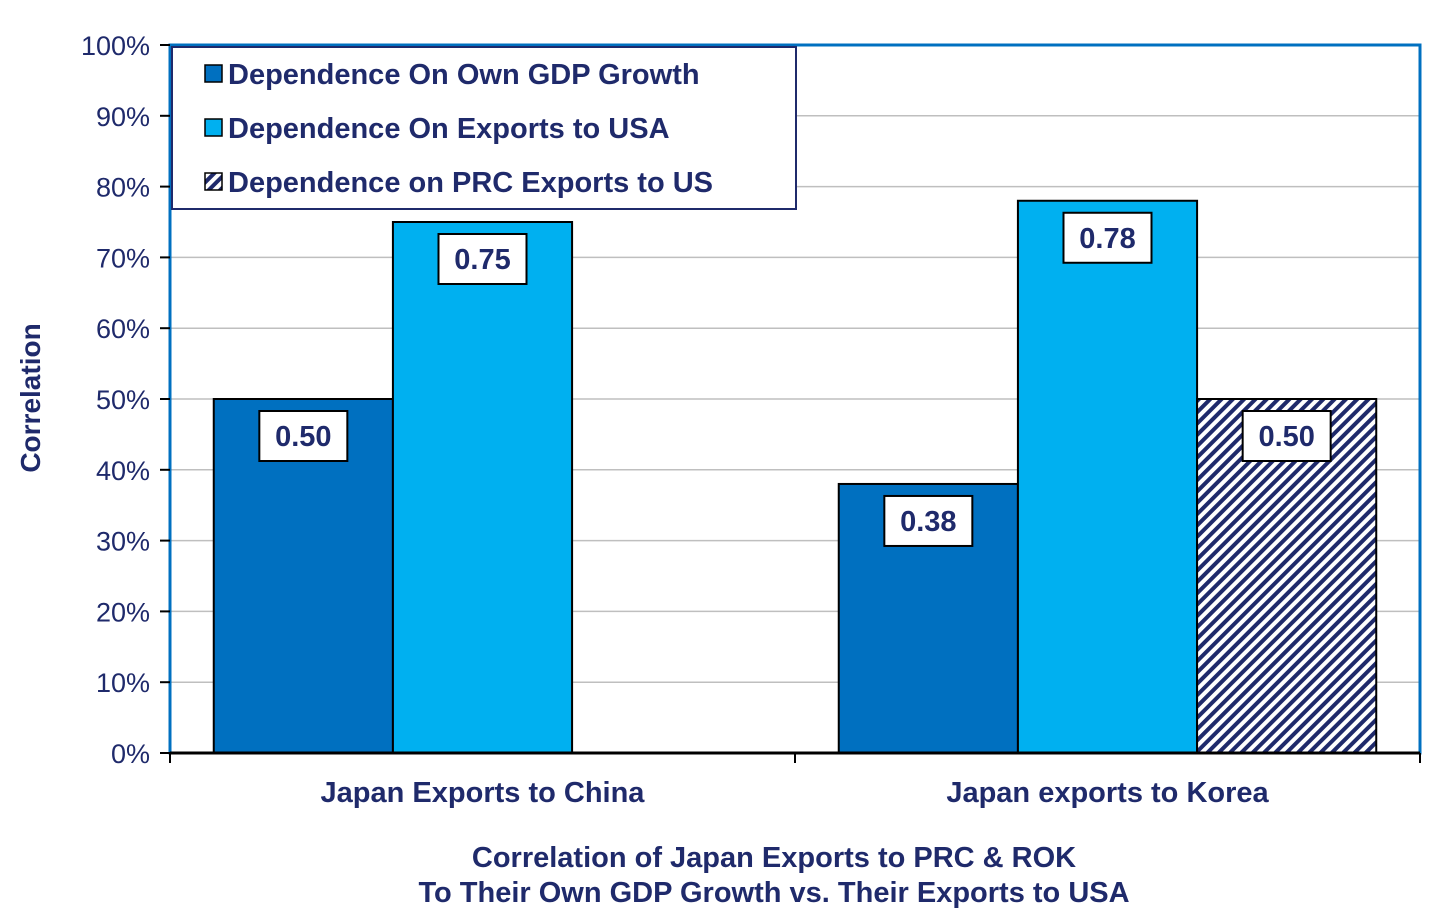 Image resolution: width=1456 pixels, height=922 pixels. What do you see at coordinates (30, 397) in the screenshot?
I see `y-axis-label: Correlation` at bounding box center [30, 397].